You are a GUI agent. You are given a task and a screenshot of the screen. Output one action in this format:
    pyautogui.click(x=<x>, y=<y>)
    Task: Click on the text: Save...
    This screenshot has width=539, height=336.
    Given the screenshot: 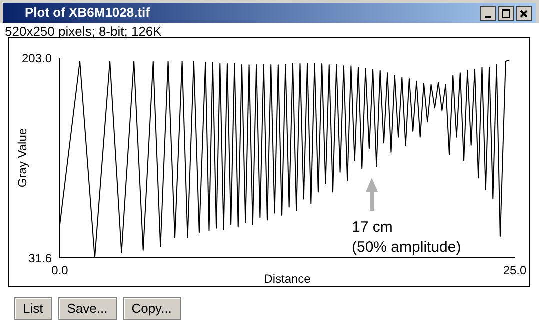 What is the action you would take?
    pyautogui.click(x=87, y=308)
    